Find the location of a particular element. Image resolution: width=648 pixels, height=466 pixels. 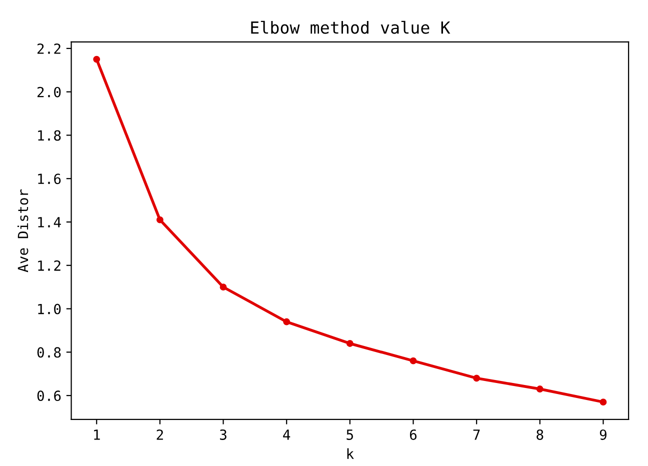

x-tick-label: 9 is located at coordinates (603, 434).